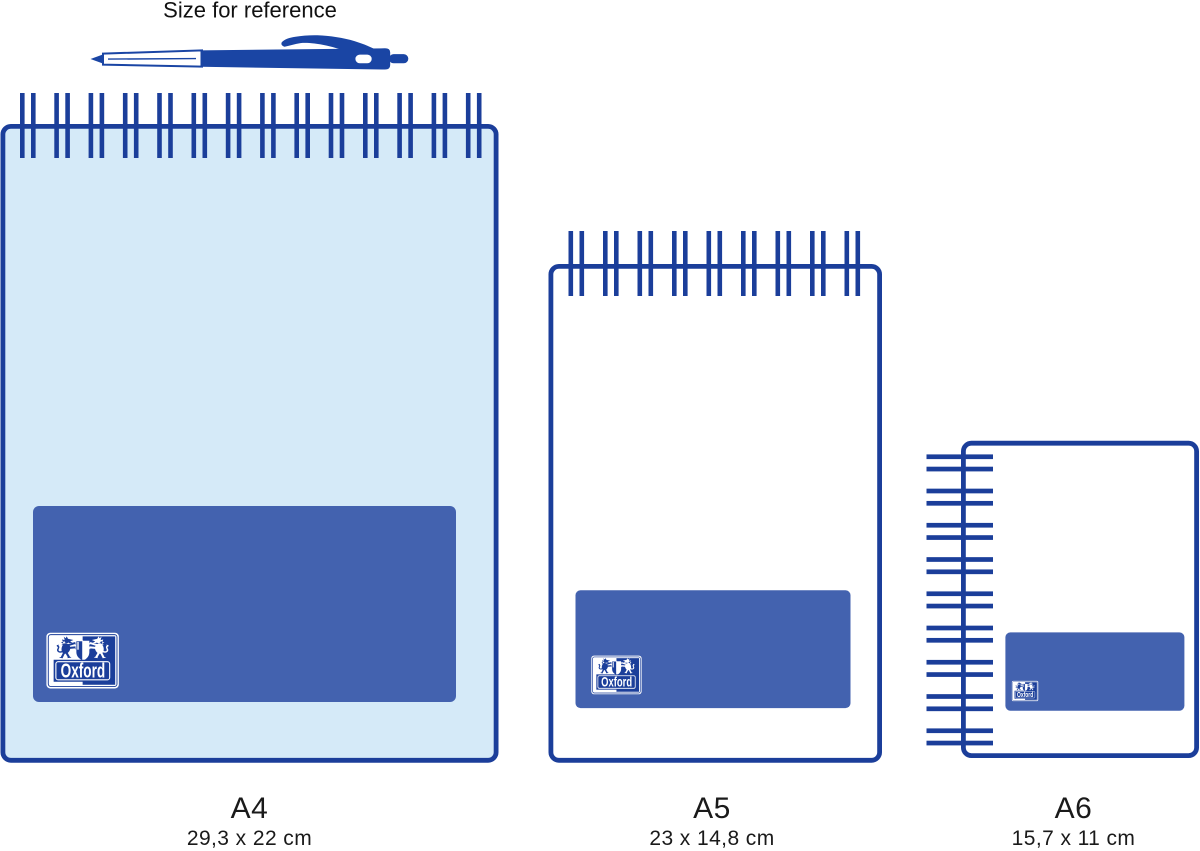 The image size is (1200, 851). What do you see at coordinates (249, 838) in the screenshot?
I see `svg-text: 29,3 x 22 cm` at bounding box center [249, 838].